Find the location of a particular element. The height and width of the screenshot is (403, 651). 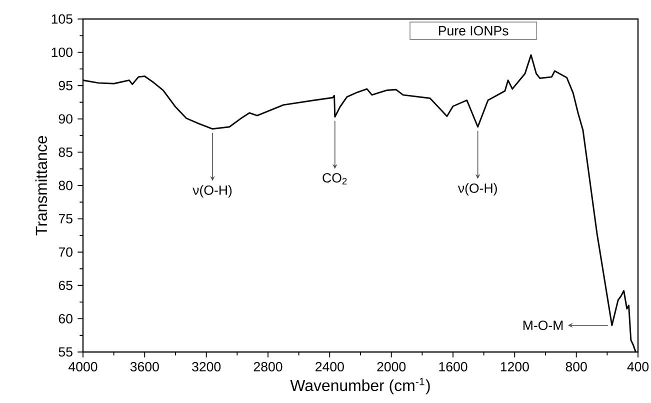

y-tick-label: 105 is located at coordinates (62, 19).